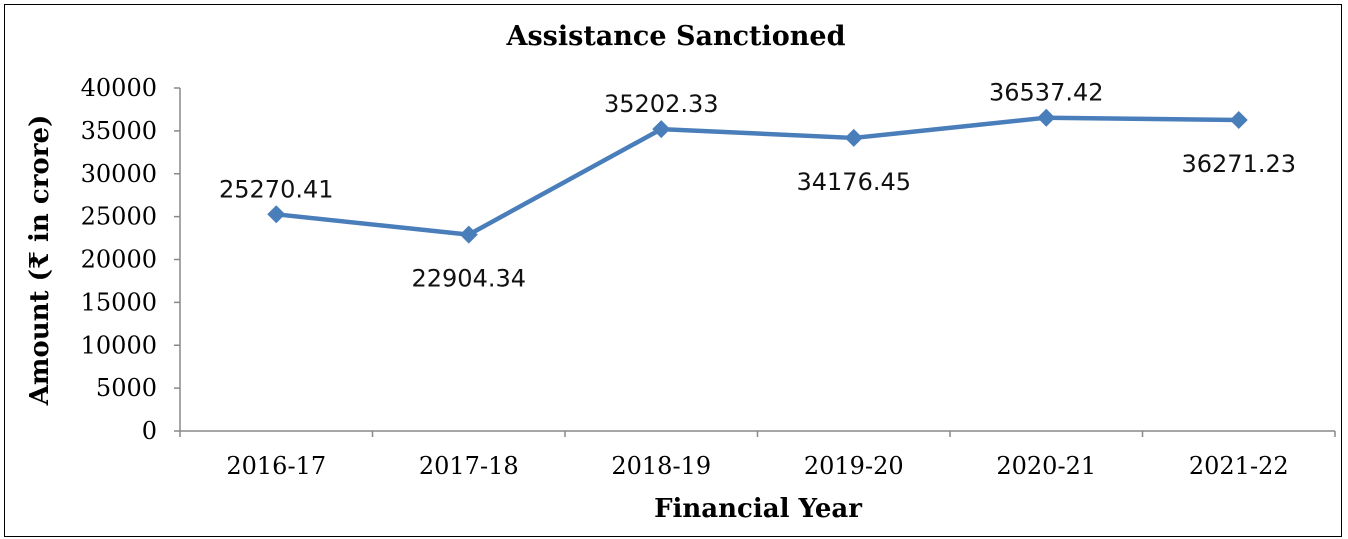 This screenshot has width=1348, height=539. What do you see at coordinates (853, 182) in the screenshot?
I see `data-label: 34176.45` at bounding box center [853, 182].